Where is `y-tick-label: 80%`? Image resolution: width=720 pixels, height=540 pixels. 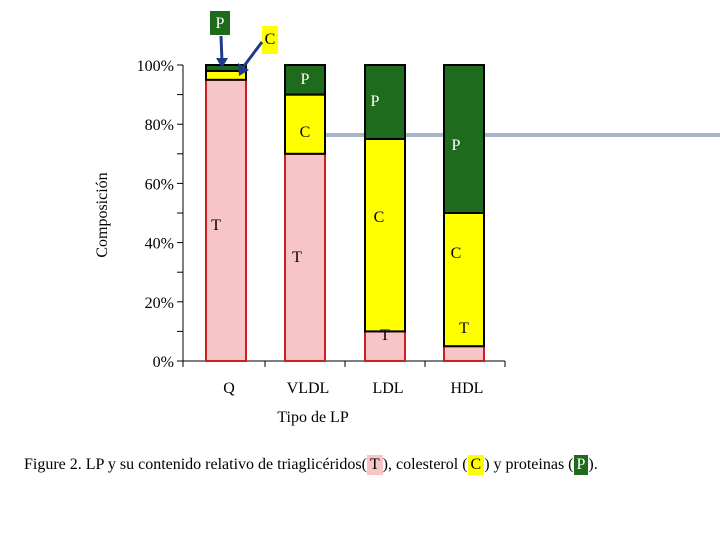 y-tick-label: 80% is located at coordinates (159, 125).